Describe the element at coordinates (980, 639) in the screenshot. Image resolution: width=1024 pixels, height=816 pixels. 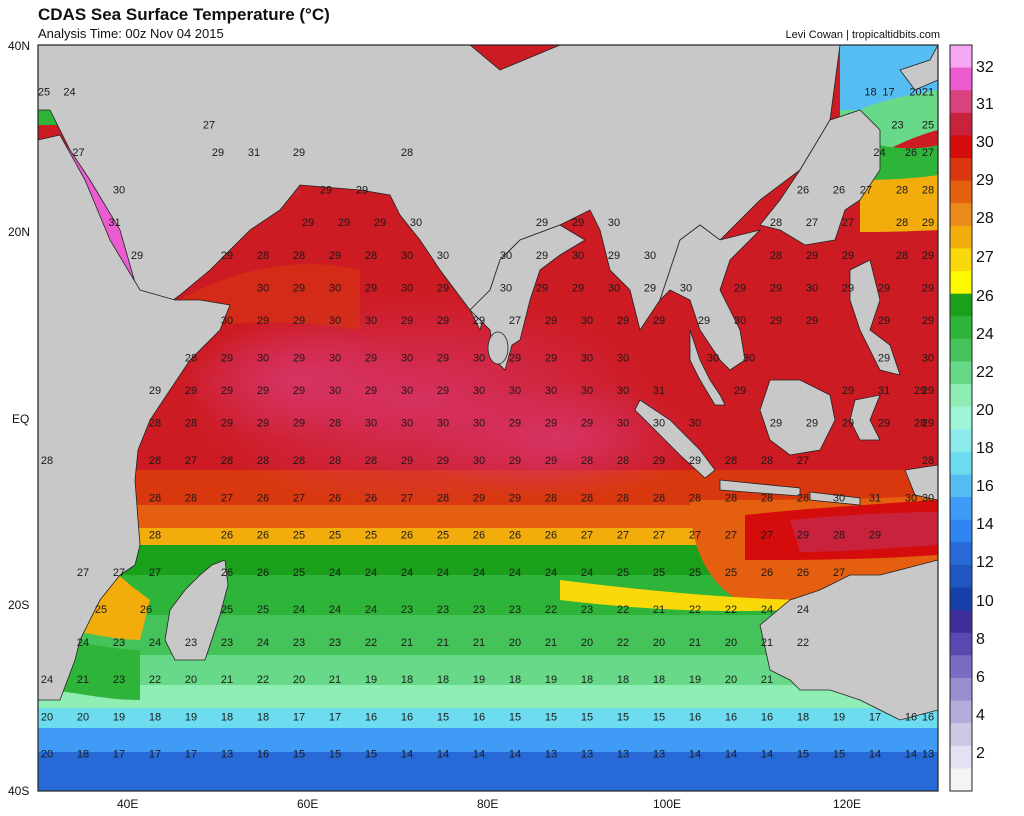
I see `colorbar-label: 8` at that location.